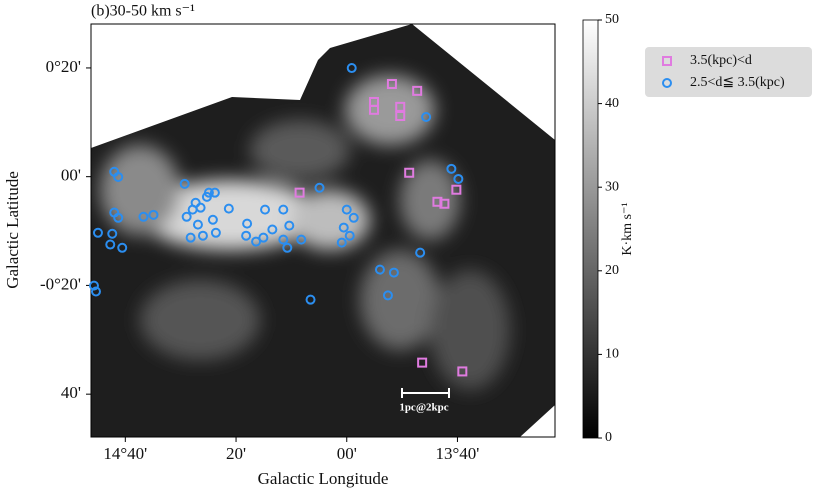 The height and width of the screenshot is (494, 817). I want to click on y-tick-label: 00', so click(71, 175).